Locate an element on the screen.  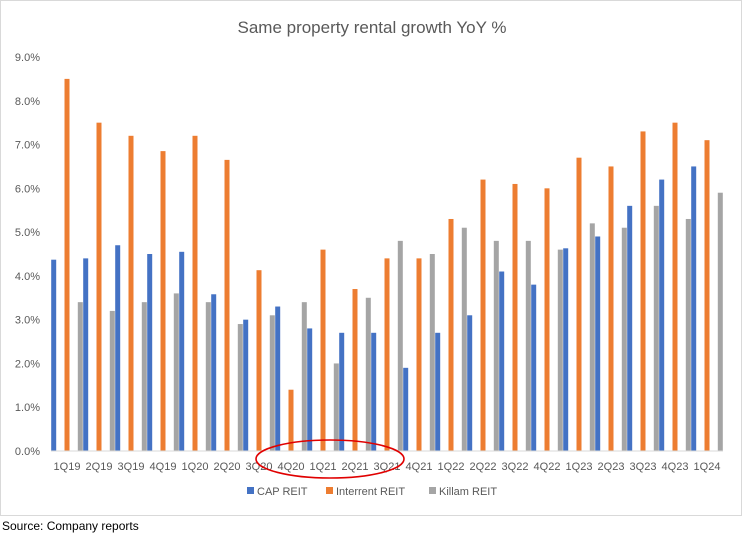
x-tick-label: 4Q23 is located at coordinates (675, 467).